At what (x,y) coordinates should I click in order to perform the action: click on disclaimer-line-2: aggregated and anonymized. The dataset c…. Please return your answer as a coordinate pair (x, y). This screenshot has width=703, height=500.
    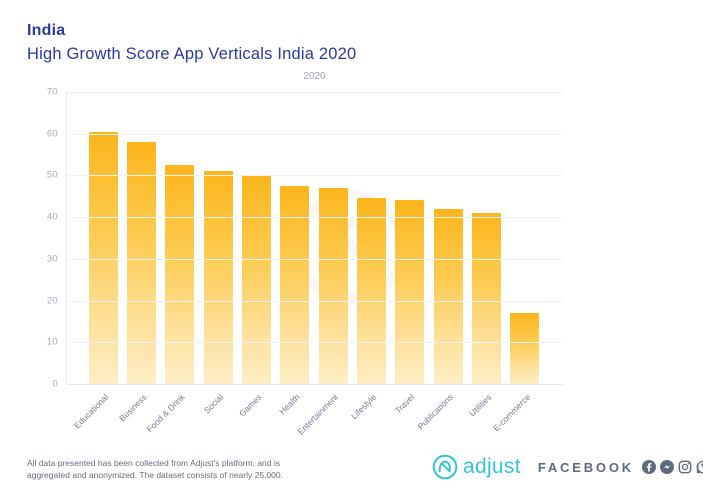
    Looking at the image, I should click on (155, 474).